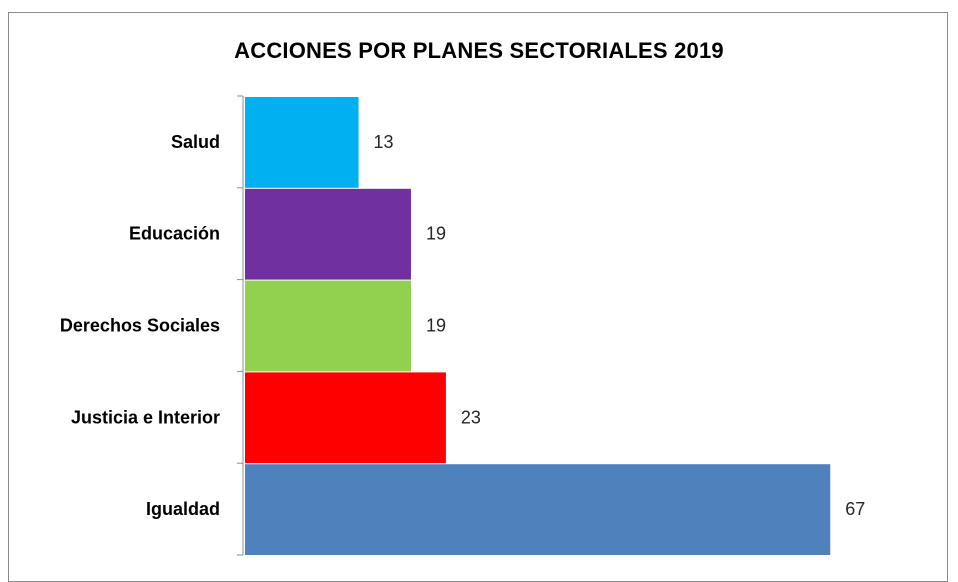 This screenshot has width=958, height=582. I want to click on data-label: 23, so click(471, 417).